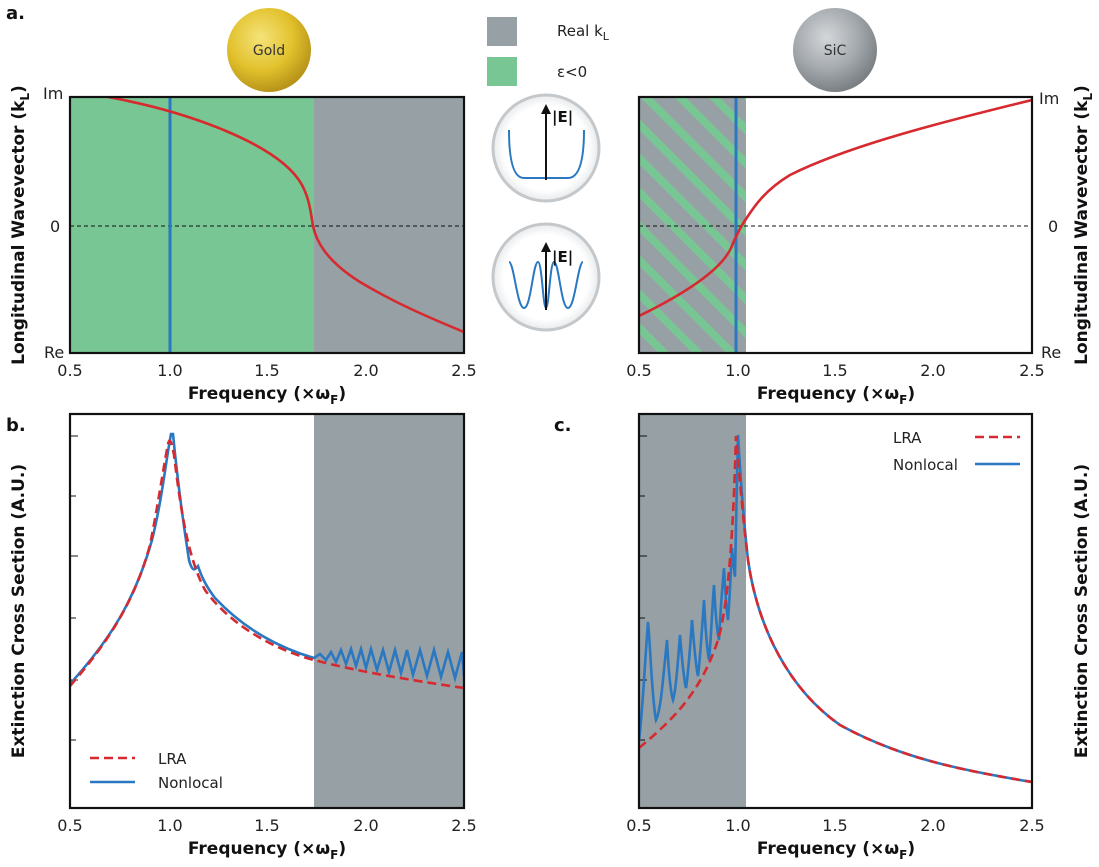 This screenshot has width=1099, height=867. What do you see at coordinates (835, 208) in the screenshot?
I see `kl-curve-sic` at bounding box center [835, 208].